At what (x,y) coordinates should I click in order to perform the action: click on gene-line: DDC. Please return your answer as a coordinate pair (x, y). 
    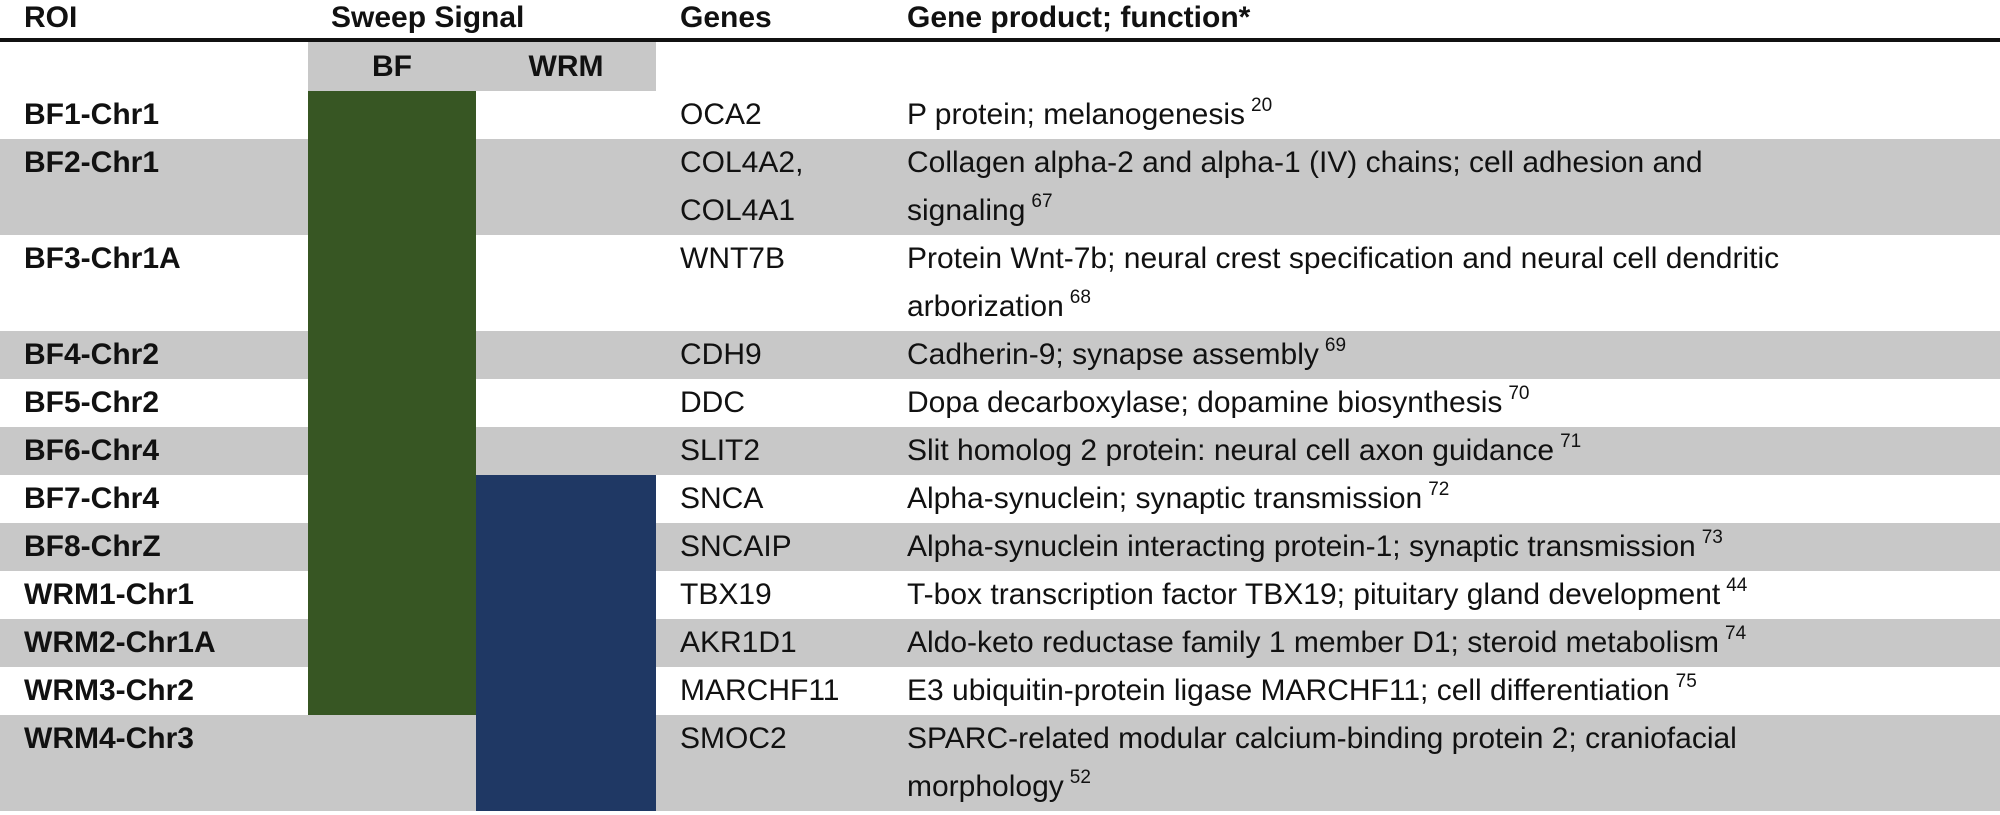
    Looking at the image, I should click on (712, 402).